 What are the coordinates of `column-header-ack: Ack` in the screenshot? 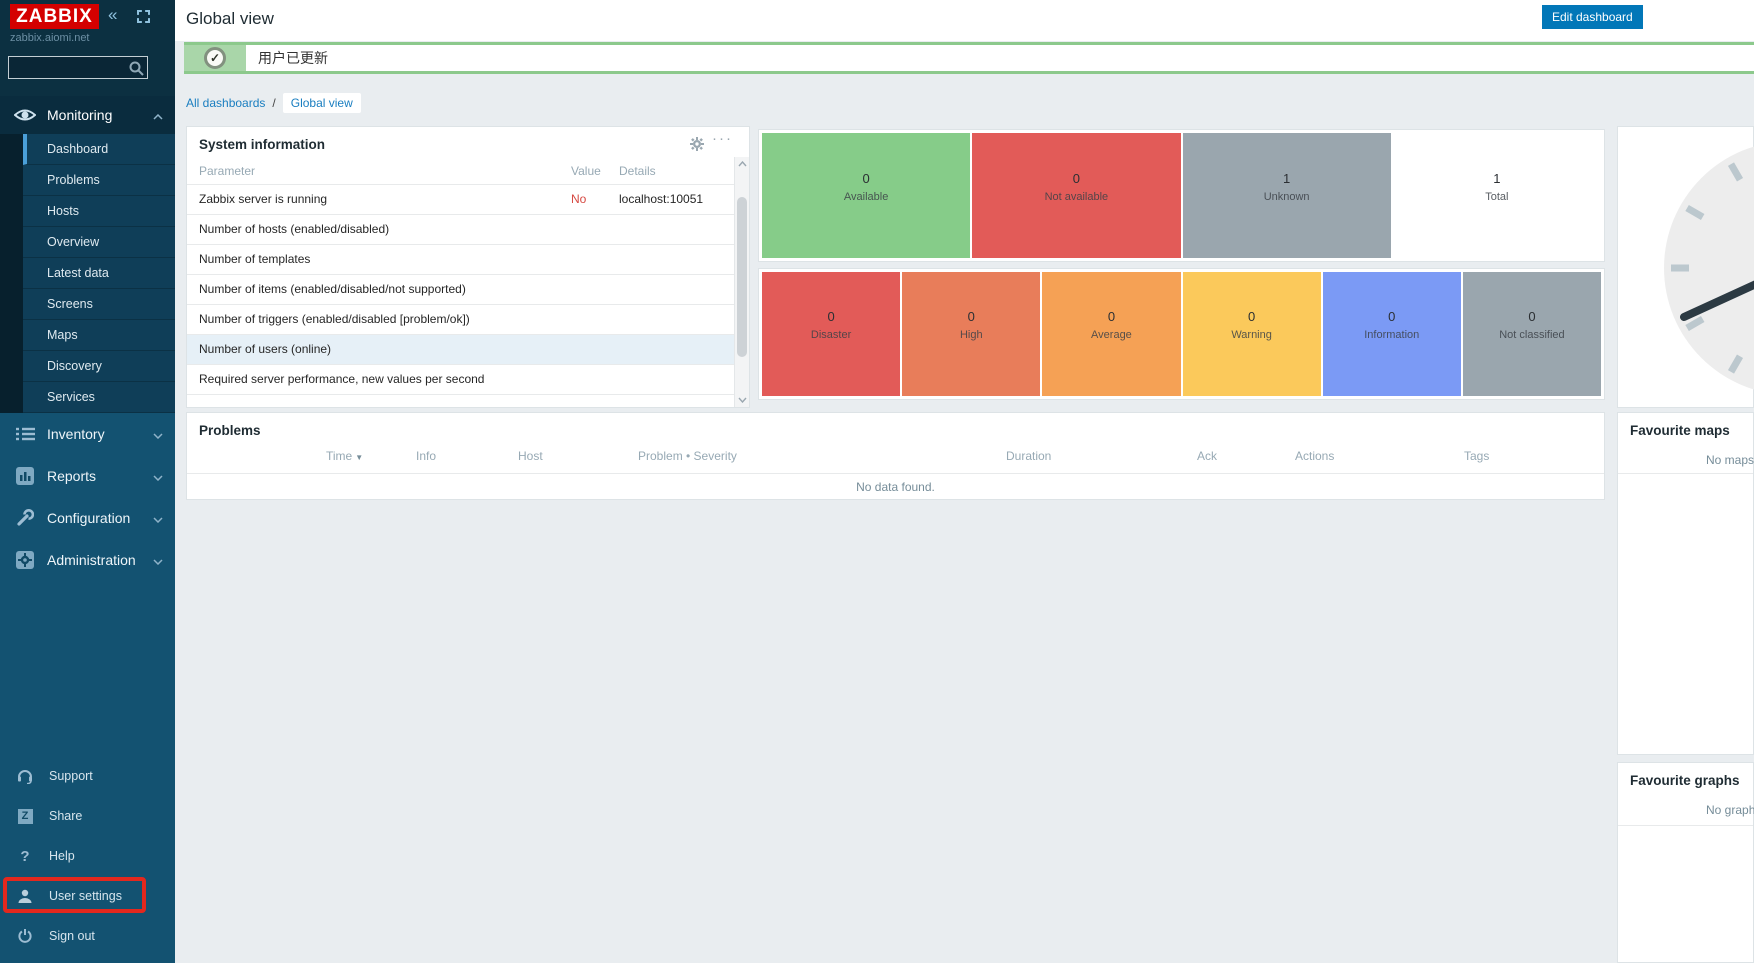 It's located at (1207, 456).